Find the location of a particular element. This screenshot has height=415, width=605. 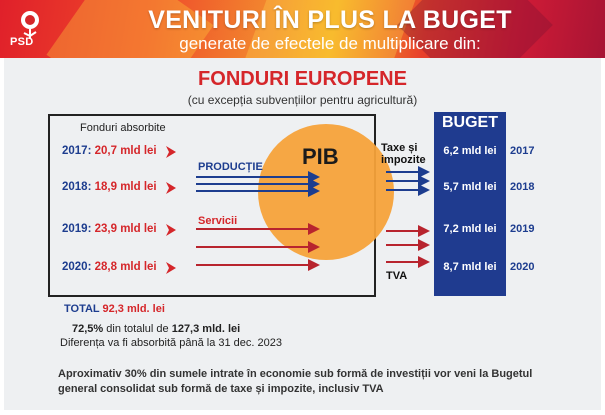

absorbed-year: 2019: is located at coordinates (77, 229).